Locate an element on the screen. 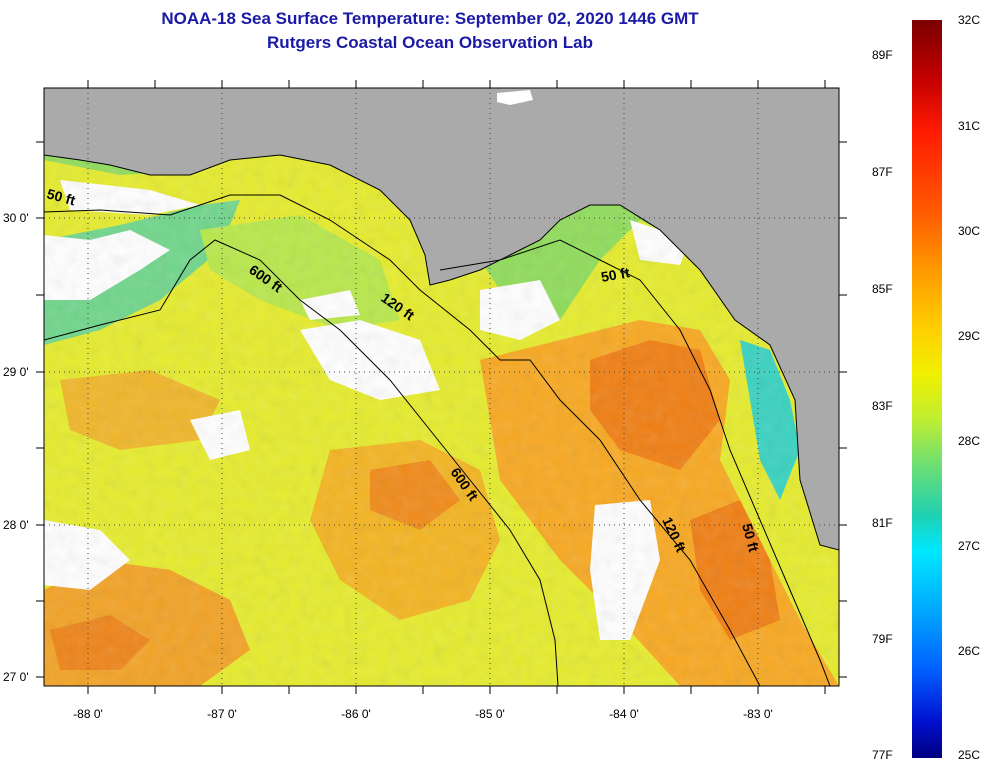  colorbar-c-27: 27C is located at coordinates (969, 546).